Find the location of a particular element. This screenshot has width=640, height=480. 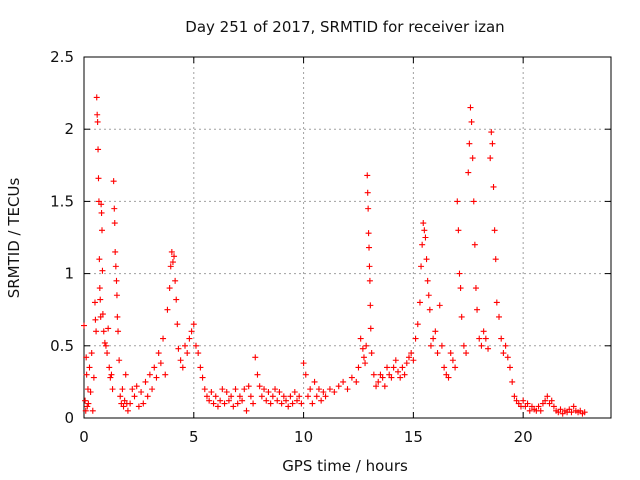

x-tick-label: 10 is located at coordinates (303, 437).